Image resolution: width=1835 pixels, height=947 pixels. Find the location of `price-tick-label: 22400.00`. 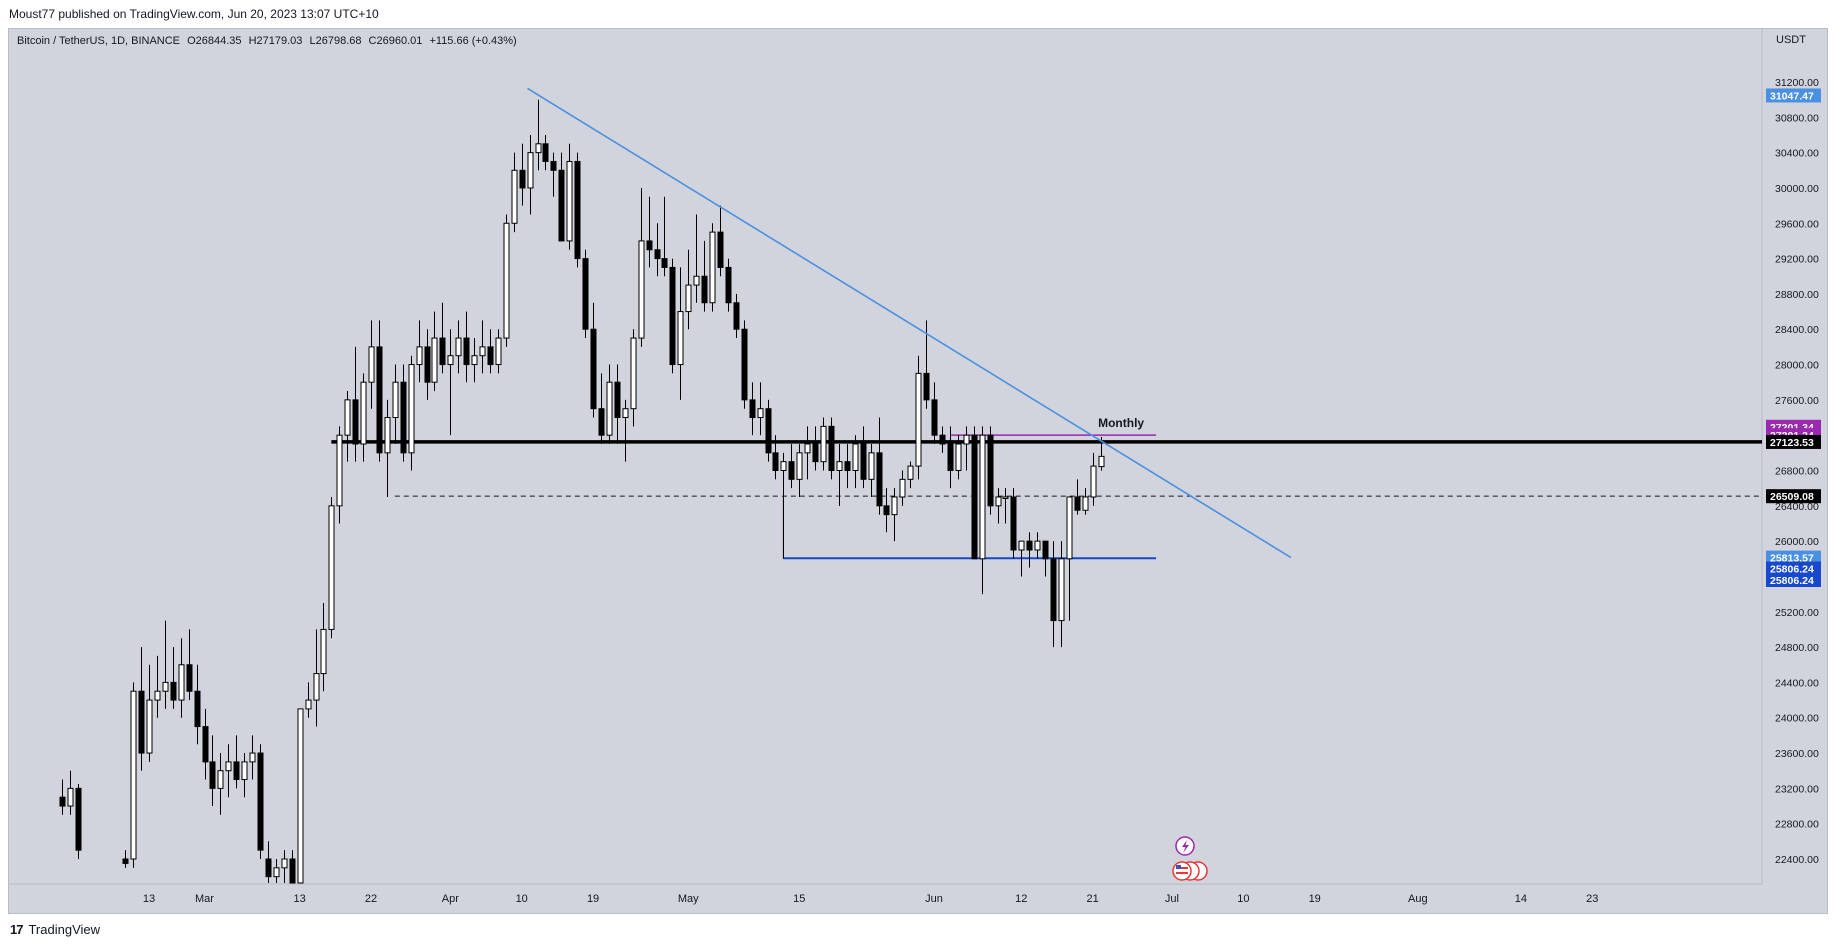

price-tick-label: 22400.00 is located at coordinates (1797, 860).